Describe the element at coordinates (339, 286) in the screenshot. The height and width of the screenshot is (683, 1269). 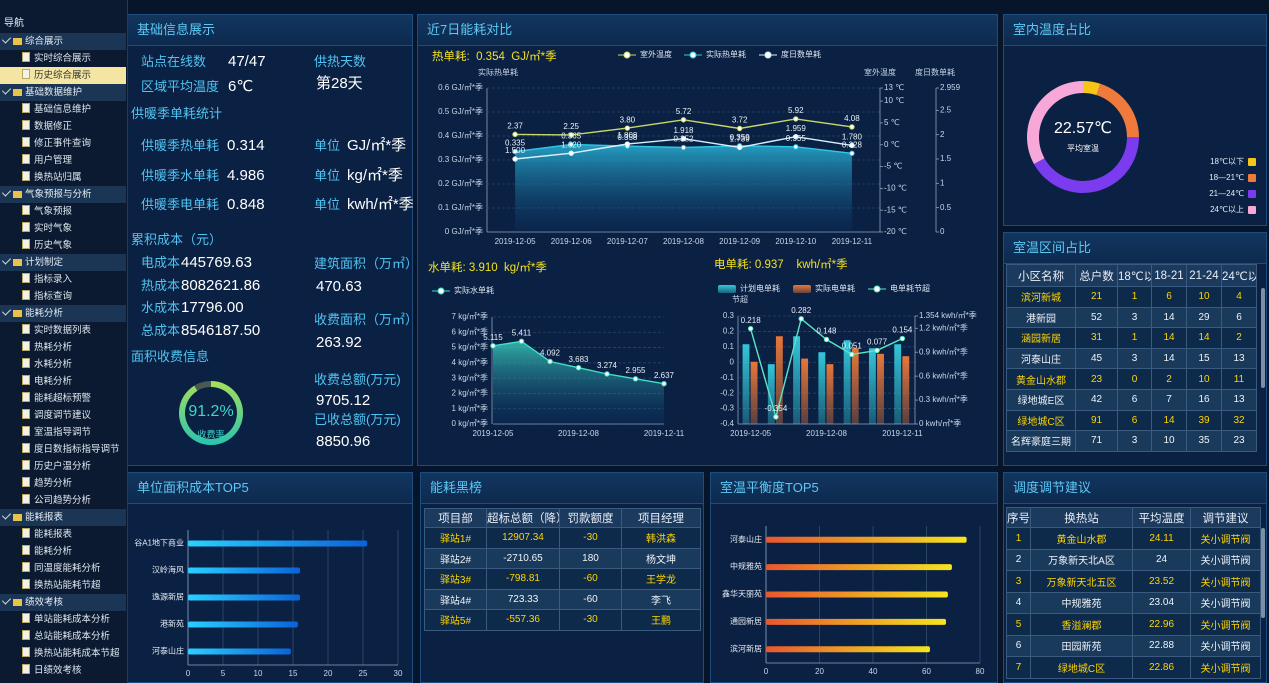
I see `value: 470.63` at that location.